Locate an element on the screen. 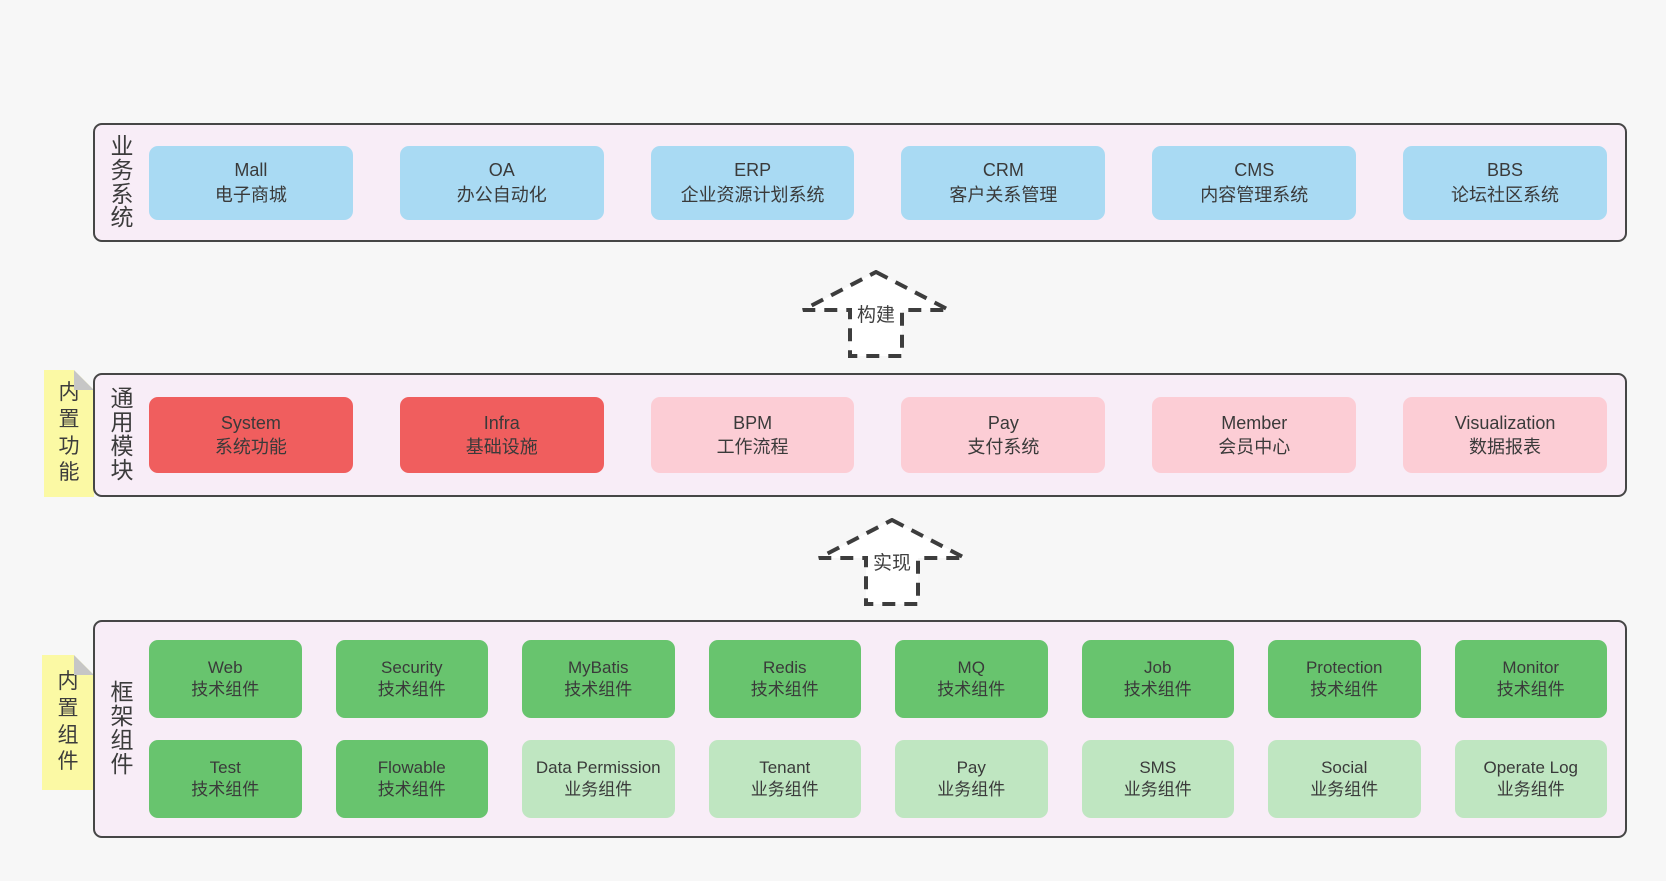 The height and width of the screenshot is (881, 1666). box-subtitle: 数据报表 is located at coordinates (1505, 447).